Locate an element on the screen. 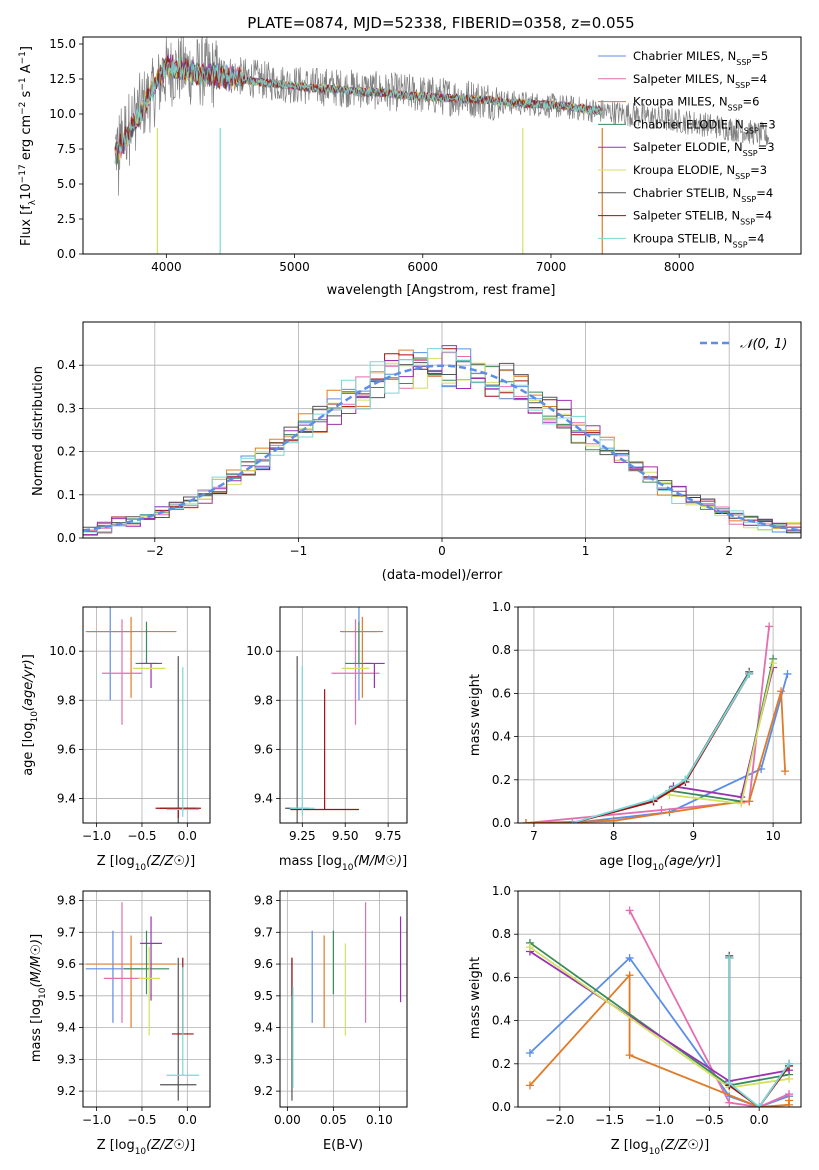  label-math: (M/M☉) is located at coordinates (377, 861).